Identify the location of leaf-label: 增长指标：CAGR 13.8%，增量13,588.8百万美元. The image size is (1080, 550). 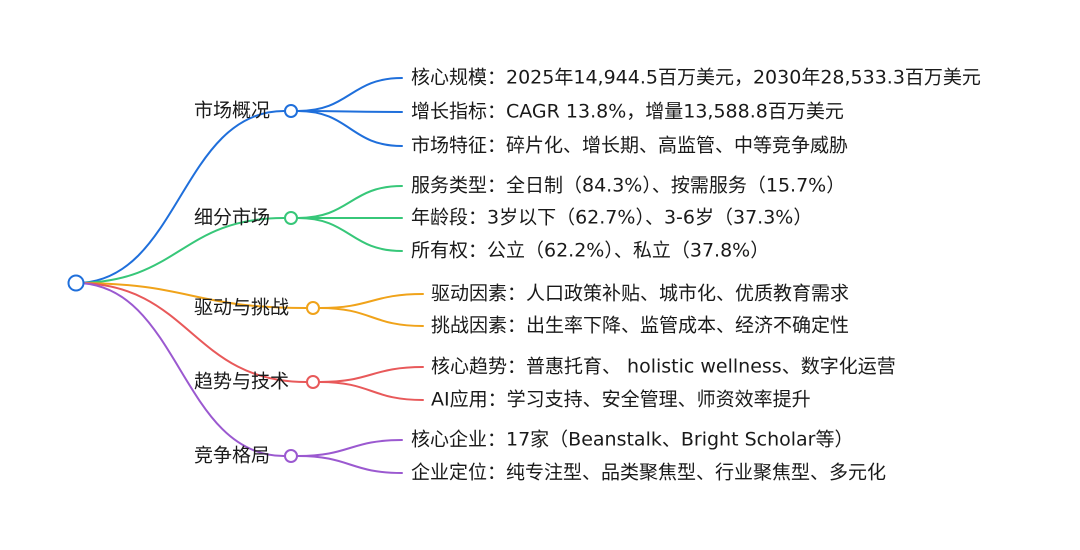
(627, 111).